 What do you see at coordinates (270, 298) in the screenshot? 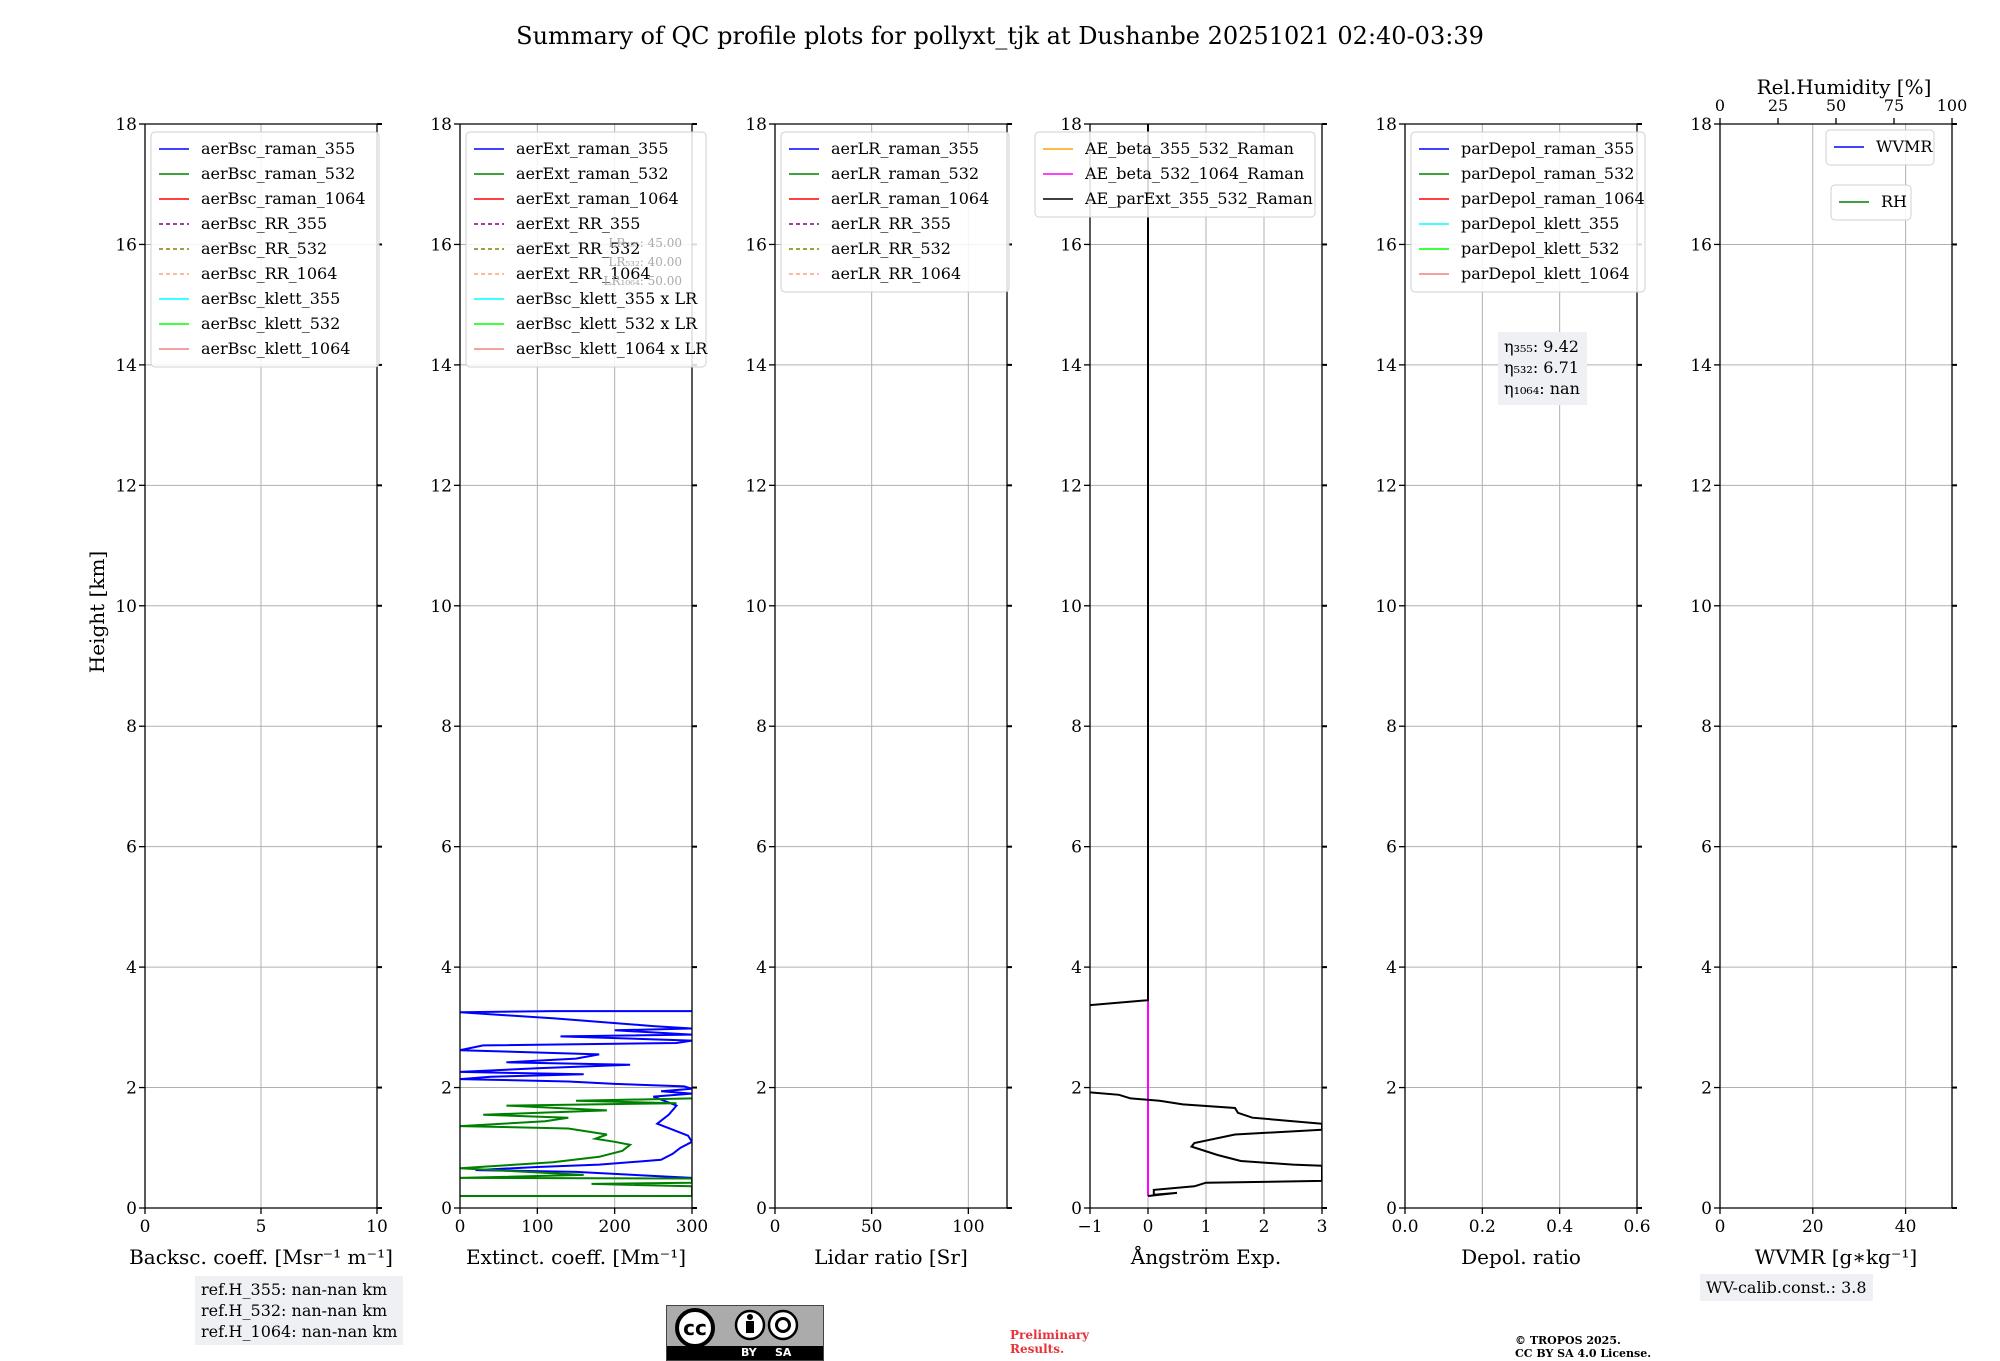
I see `legend-entry: aerBsc_klett_355` at bounding box center [270, 298].